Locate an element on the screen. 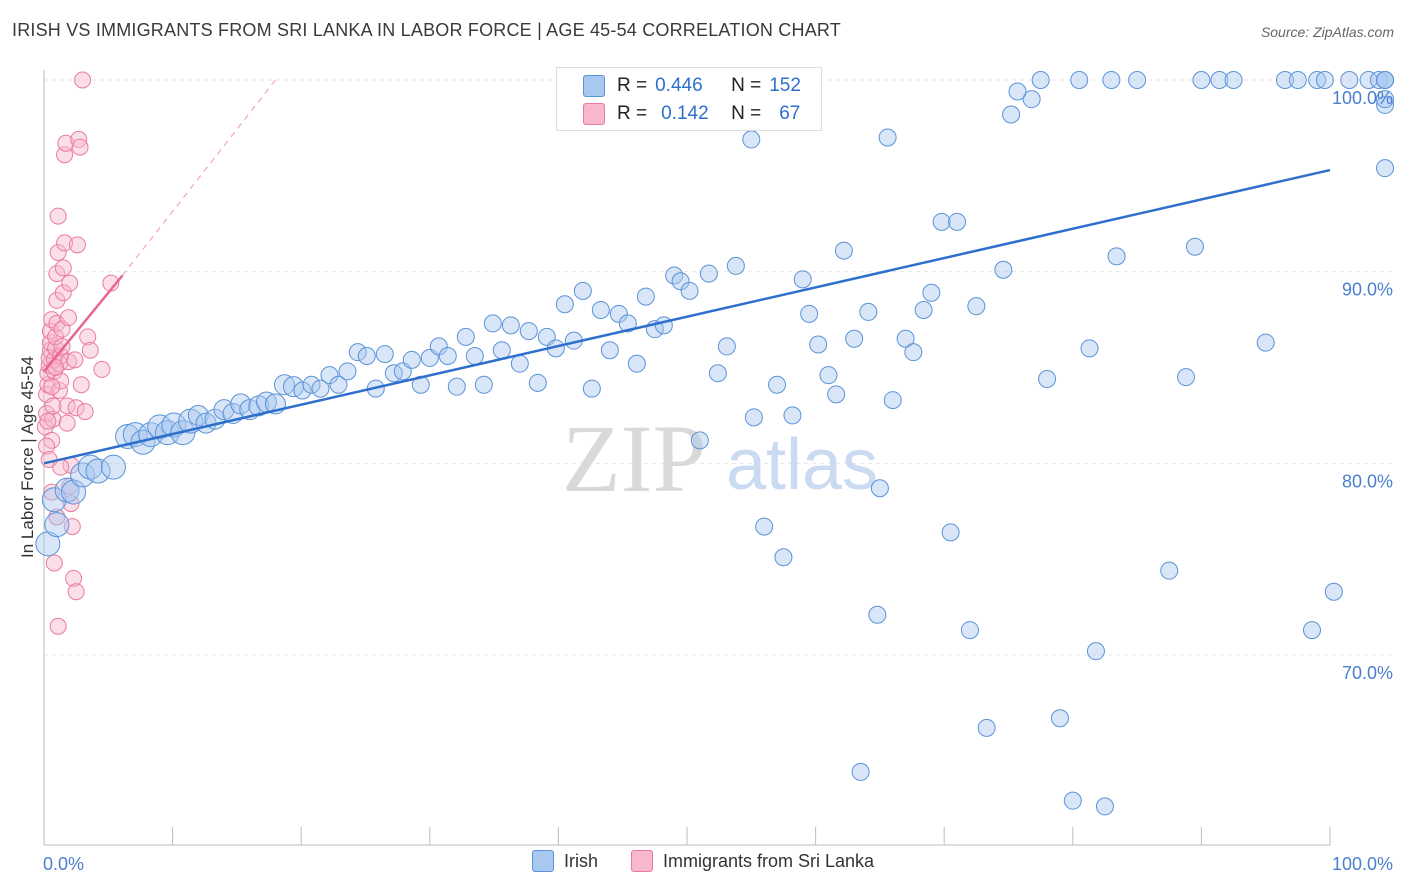 Image resolution: width=1406 pixels, height=892 pixels. irish-r-value: 0.446 is located at coordinates (679, 85).